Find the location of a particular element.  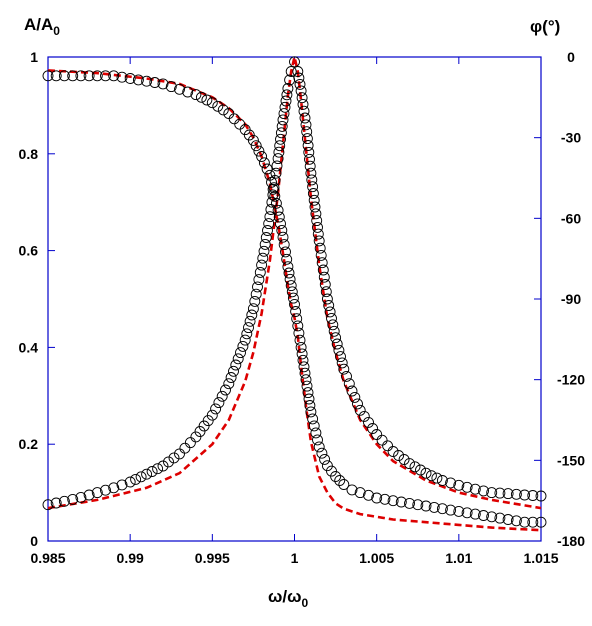

y-left-tick-label: 0.8 is located at coordinates (29, 154).